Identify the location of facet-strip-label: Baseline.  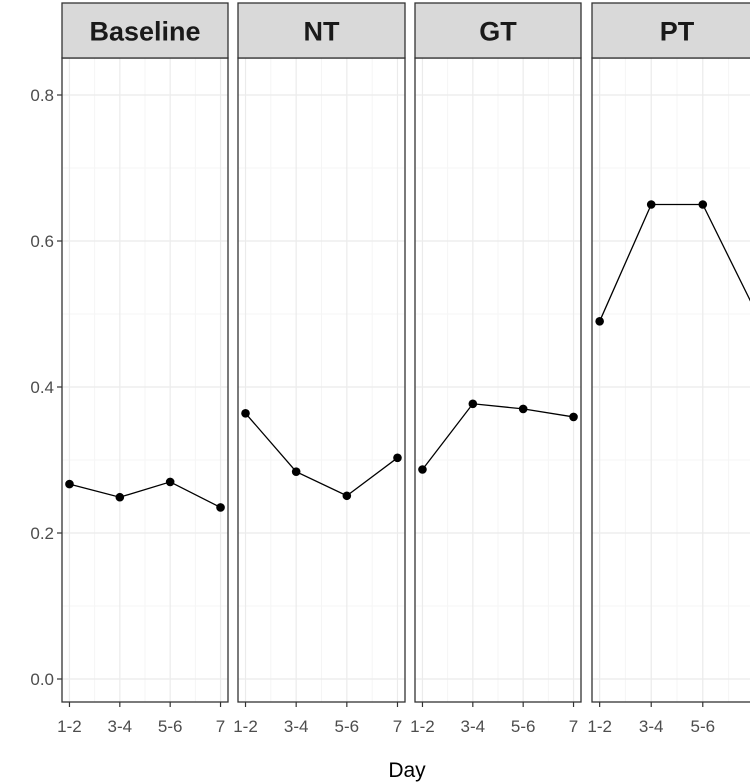
(144, 32).